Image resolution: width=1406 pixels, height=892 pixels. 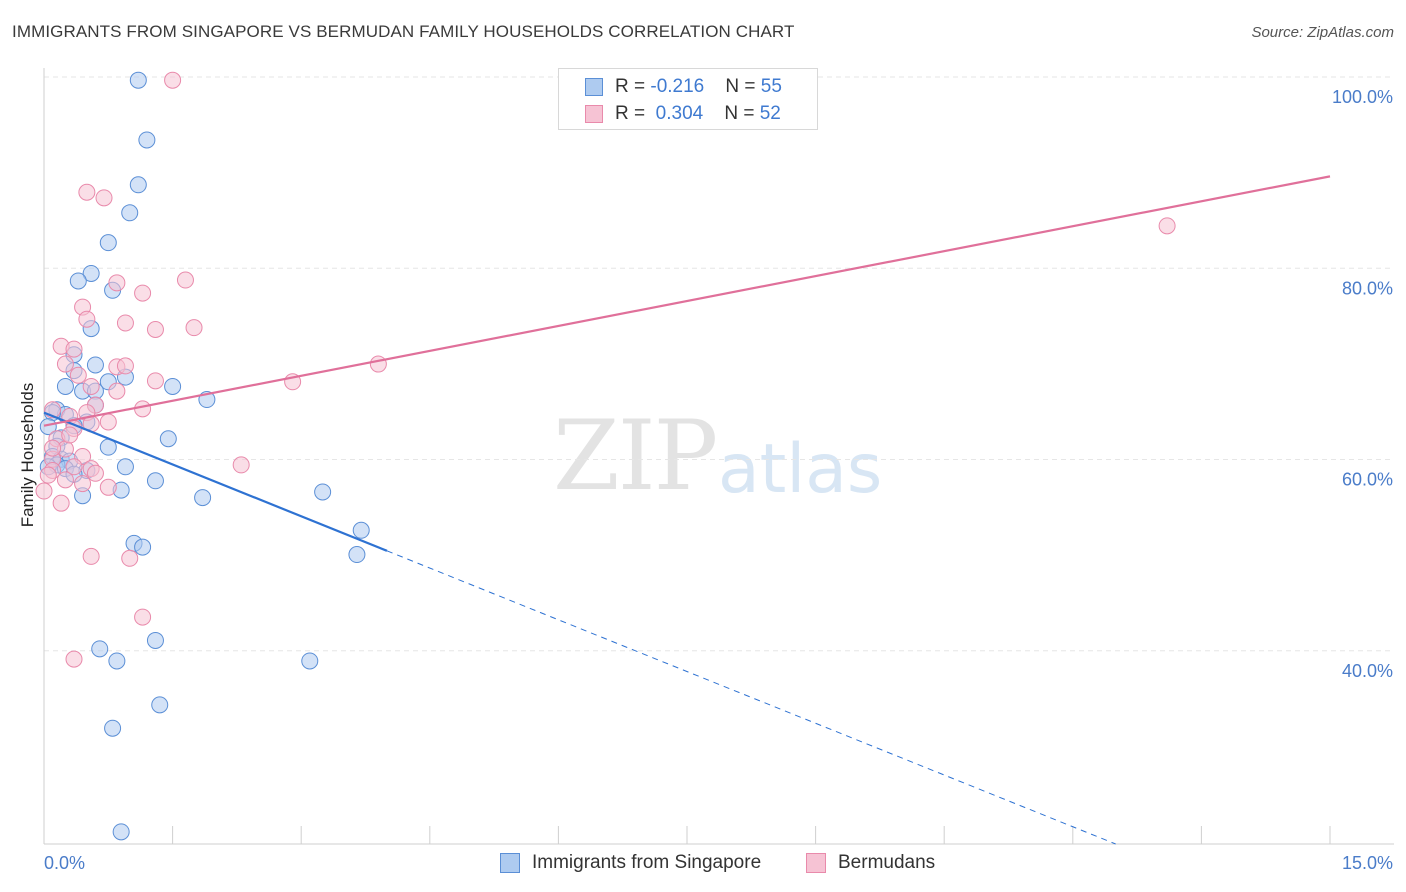 I want to click on source-label: Source: ZipAtlas.com, so click(x=1322, y=32).